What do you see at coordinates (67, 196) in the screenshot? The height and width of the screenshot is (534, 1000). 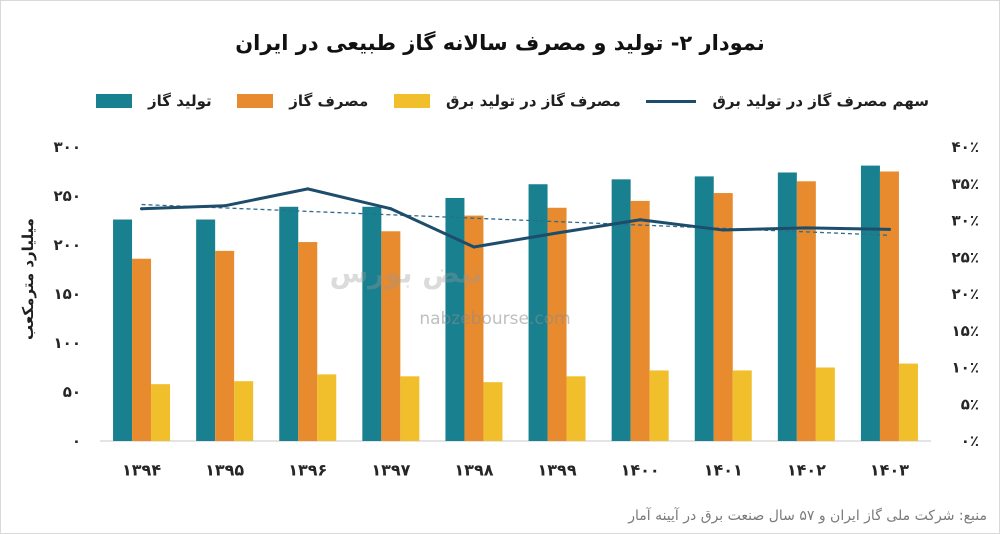 I see `y-tick-label: ۲۵۰` at bounding box center [67, 196].